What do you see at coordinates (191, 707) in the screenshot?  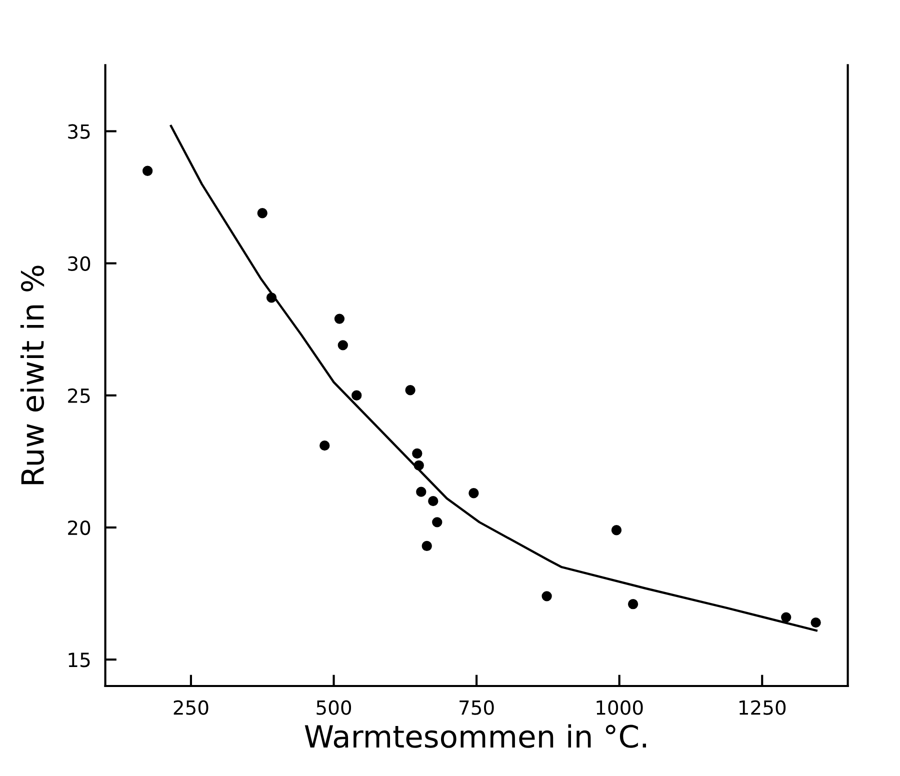 I see `x-tick-label: 250` at bounding box center [191, 707].